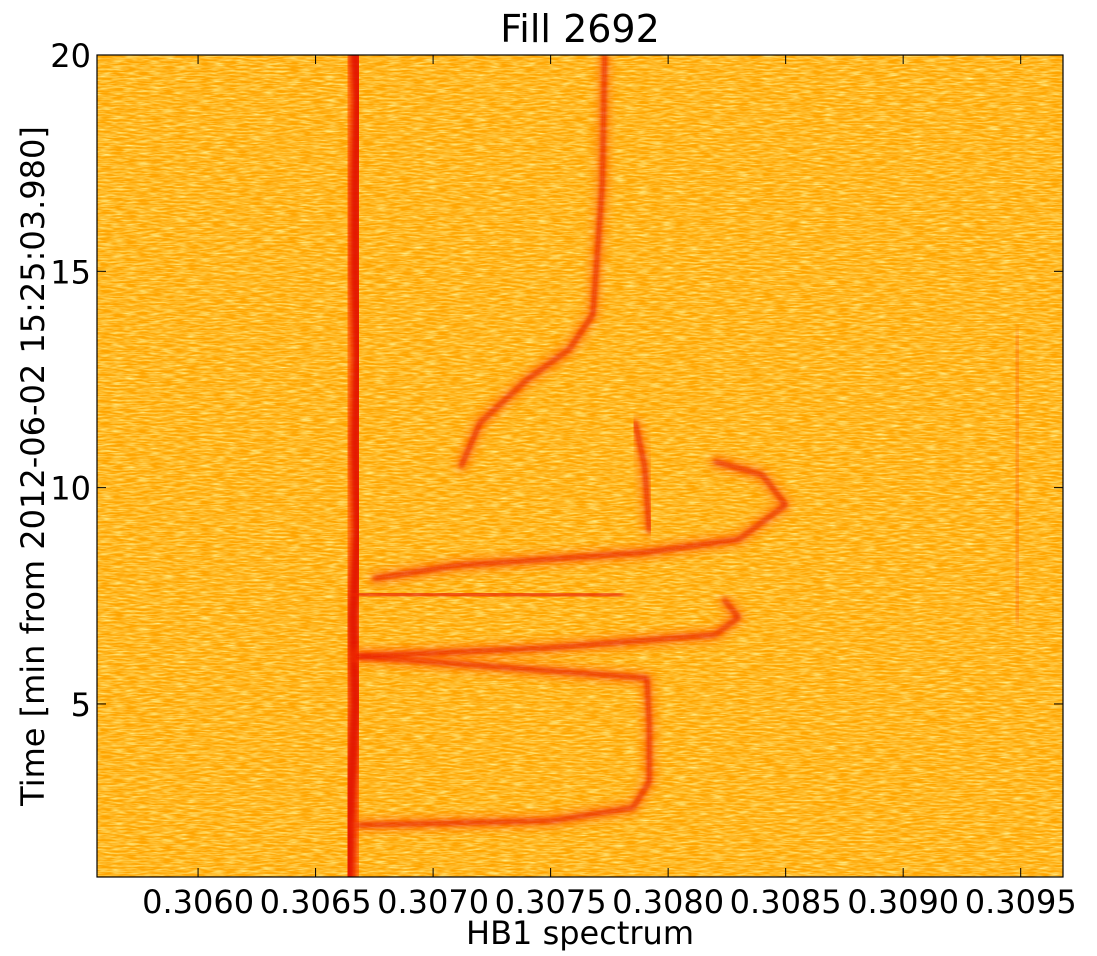  I want to click on y-tick-label: 5, so click(81, 705).